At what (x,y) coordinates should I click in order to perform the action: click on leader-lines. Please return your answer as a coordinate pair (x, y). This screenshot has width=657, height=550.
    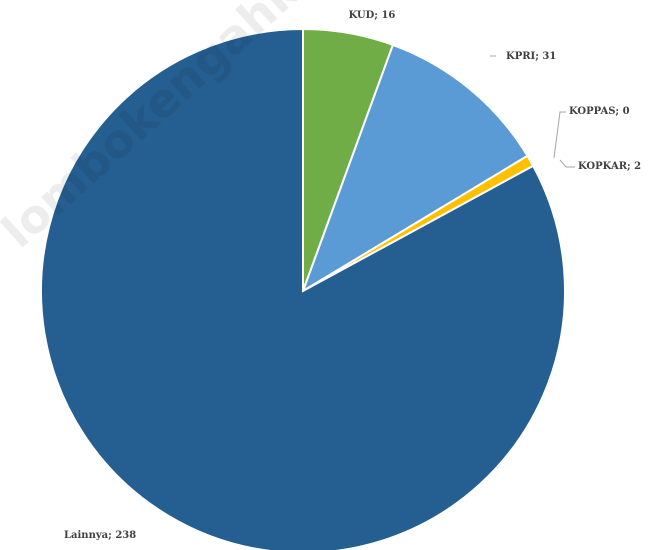
    Looking at the image, I should click on (532, 111).